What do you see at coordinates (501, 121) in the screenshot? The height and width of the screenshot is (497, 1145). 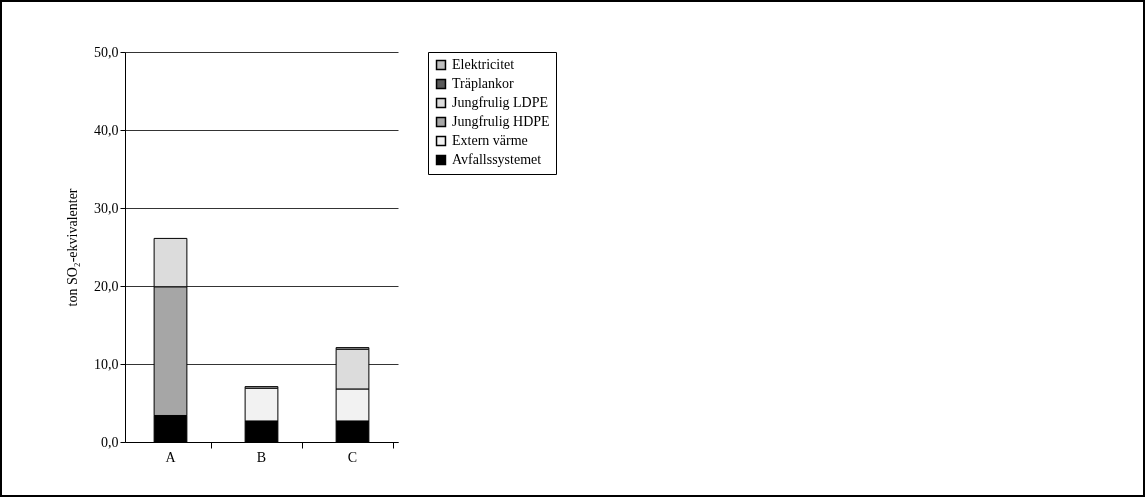 I see `legend-label: Jungfrulig HDPE` at bounding box center [501, 121].